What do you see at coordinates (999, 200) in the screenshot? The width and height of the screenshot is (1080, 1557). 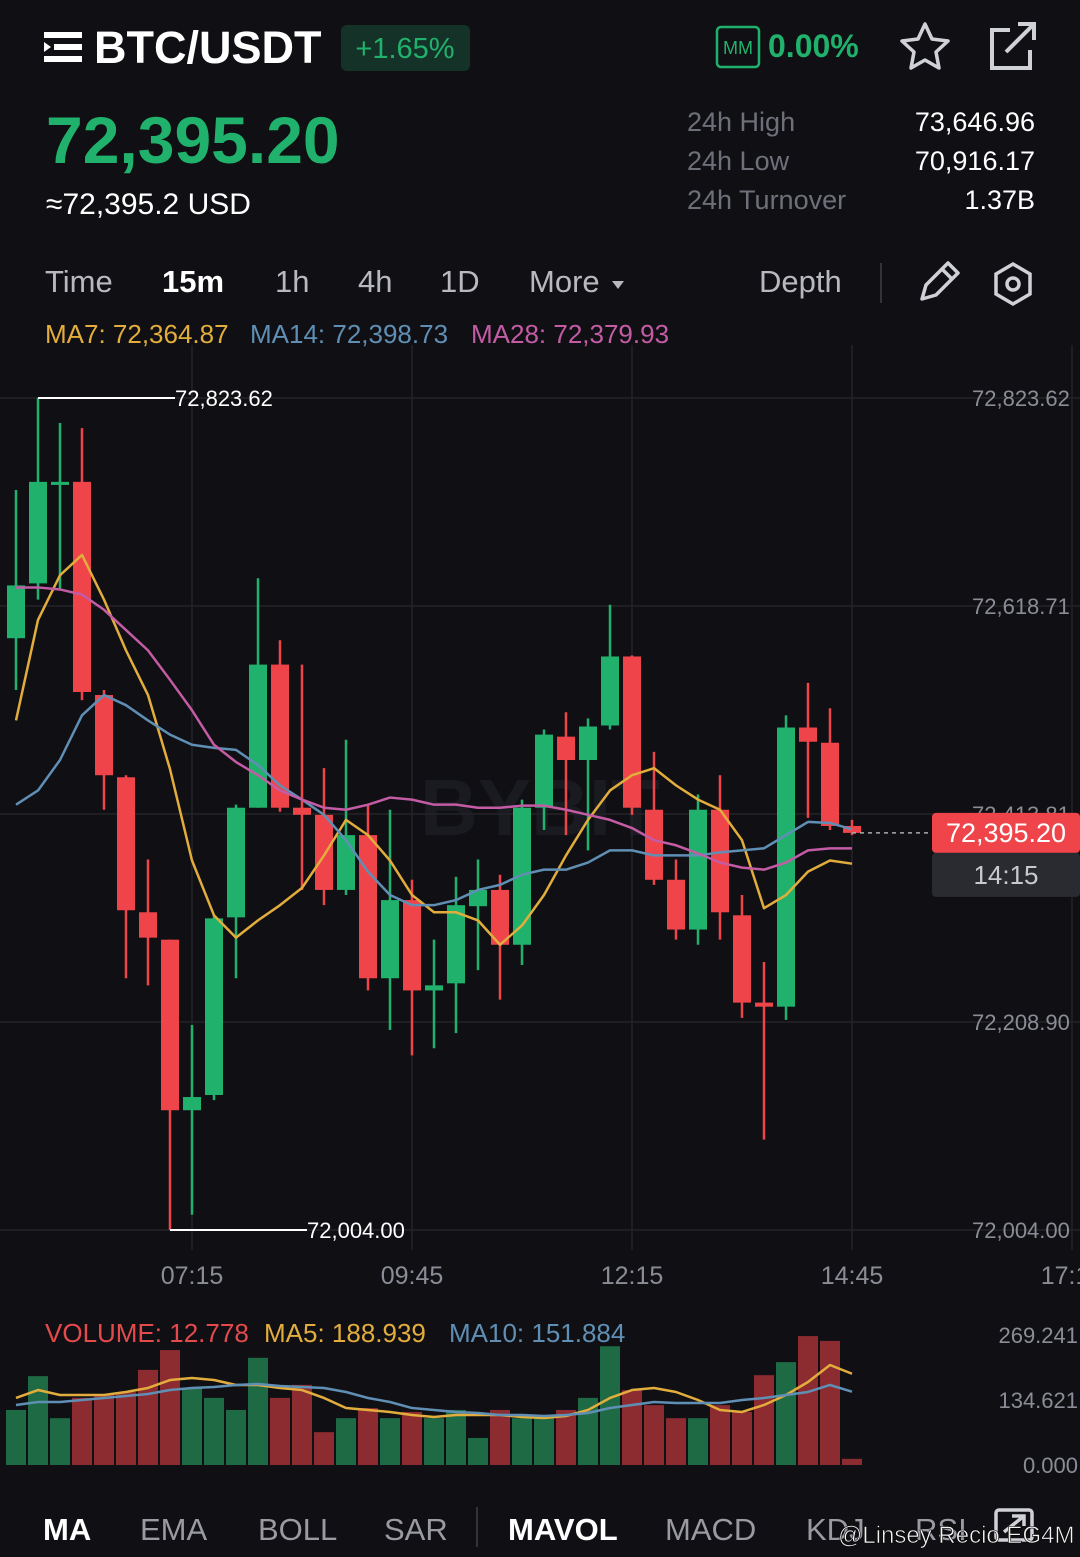 I see `stat-value: 1.37B` at bounding box center [999, 200].